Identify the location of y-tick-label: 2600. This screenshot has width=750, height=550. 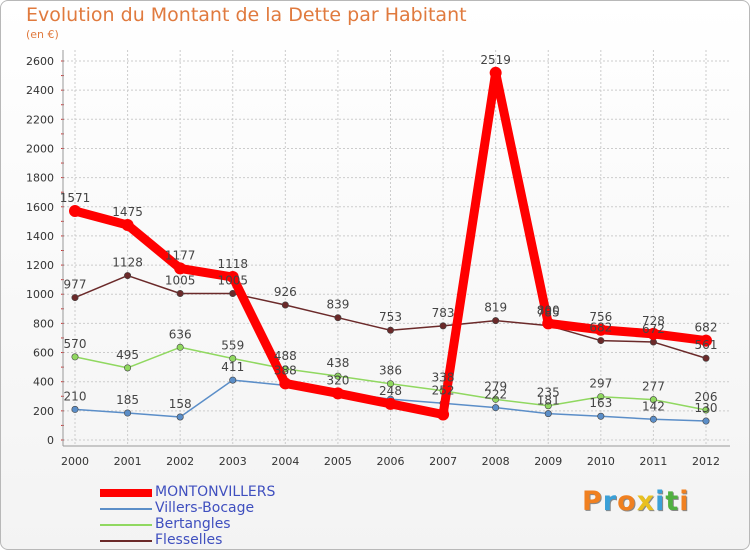
(40, 61).